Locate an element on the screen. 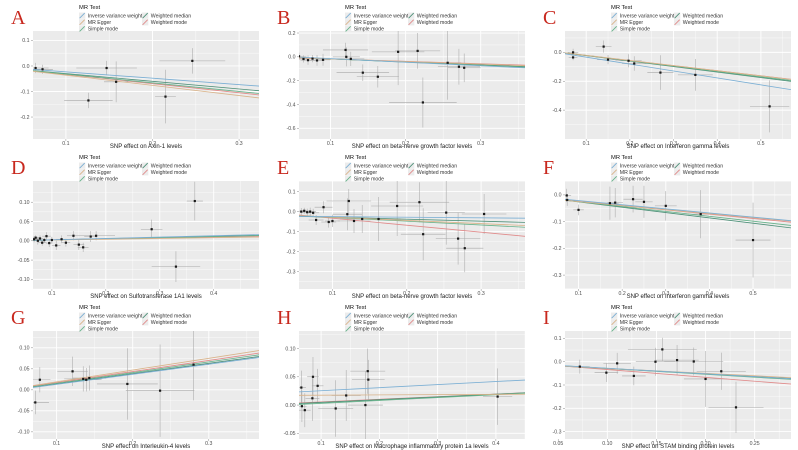  x-axis-title: SNP effect on Interleukin-4 levels is located at coordinates (146, 447).